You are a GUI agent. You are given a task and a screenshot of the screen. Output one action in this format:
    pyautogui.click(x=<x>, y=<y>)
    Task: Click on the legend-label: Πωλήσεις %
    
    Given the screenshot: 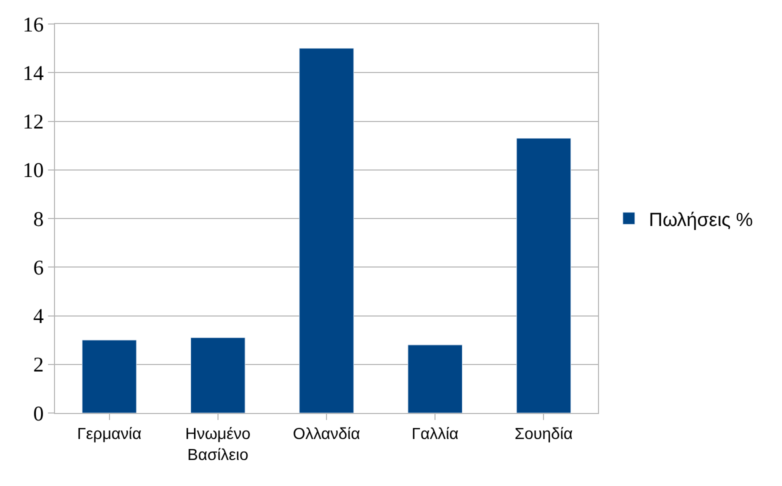 What is the action you would take?
    pyautogui.click(x=700, y=220)
    